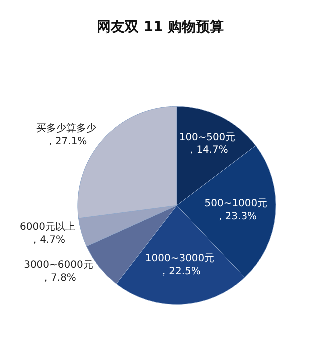 The height and width of the screenshot is (363, 321). I want to click on slice-label: 买多少算多少, so click(66, 128).